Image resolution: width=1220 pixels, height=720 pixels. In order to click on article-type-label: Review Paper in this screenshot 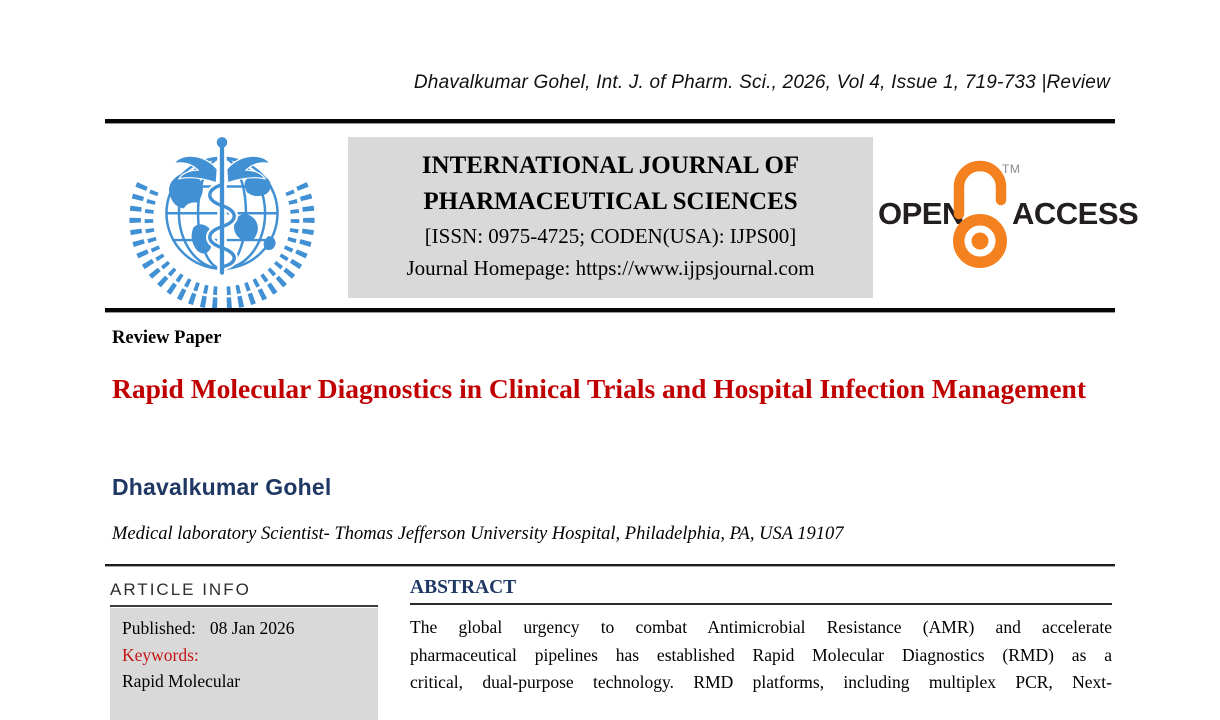, I will do `click(167, 338)`.